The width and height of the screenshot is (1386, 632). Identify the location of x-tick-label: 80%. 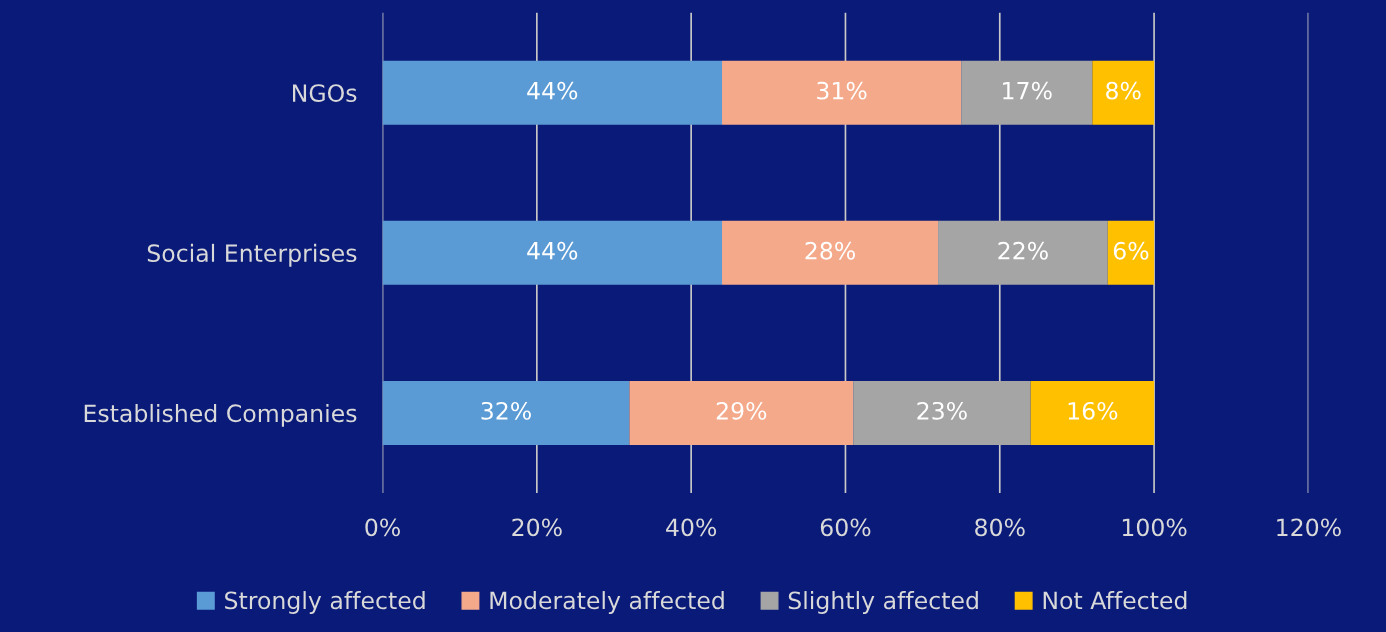
(1000, 527).